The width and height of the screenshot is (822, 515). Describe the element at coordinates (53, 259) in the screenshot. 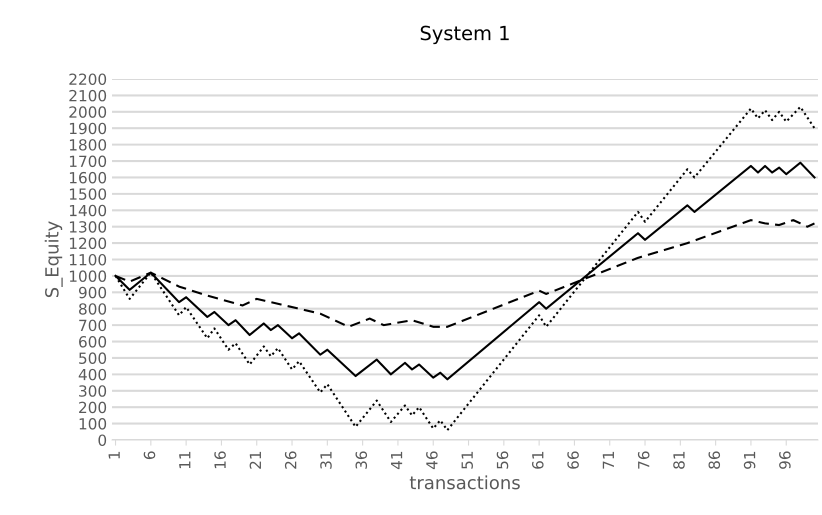

I see `y-axis-title: S_Equity` at that location.